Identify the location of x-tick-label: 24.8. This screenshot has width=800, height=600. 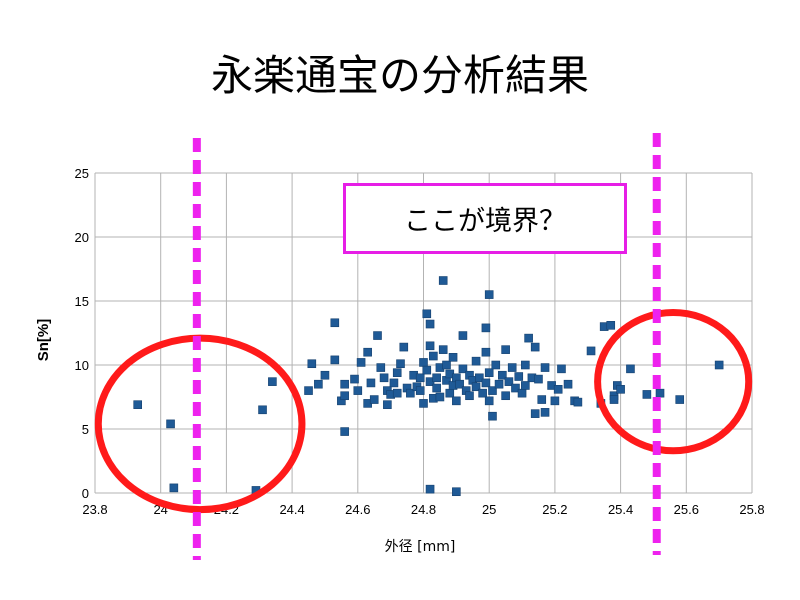
(423, 509).